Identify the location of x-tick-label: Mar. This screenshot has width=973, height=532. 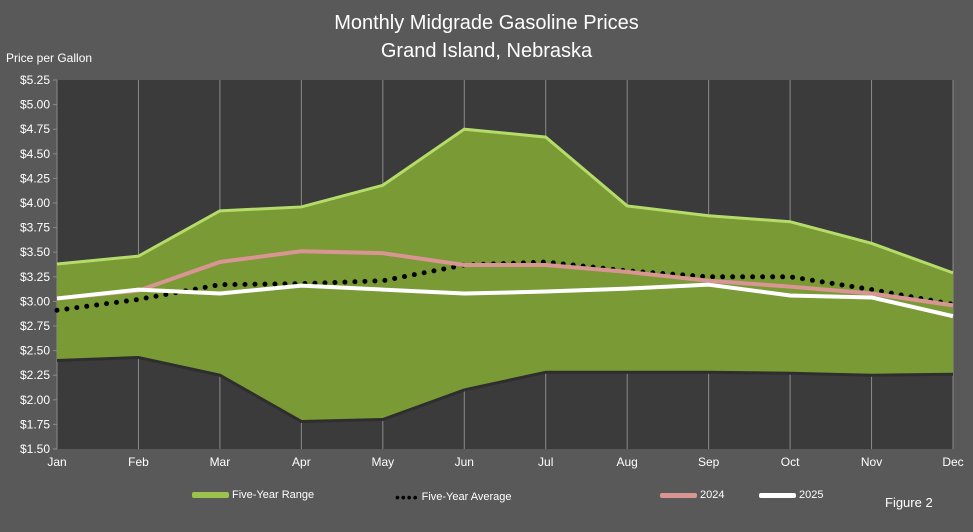
(220, 462).